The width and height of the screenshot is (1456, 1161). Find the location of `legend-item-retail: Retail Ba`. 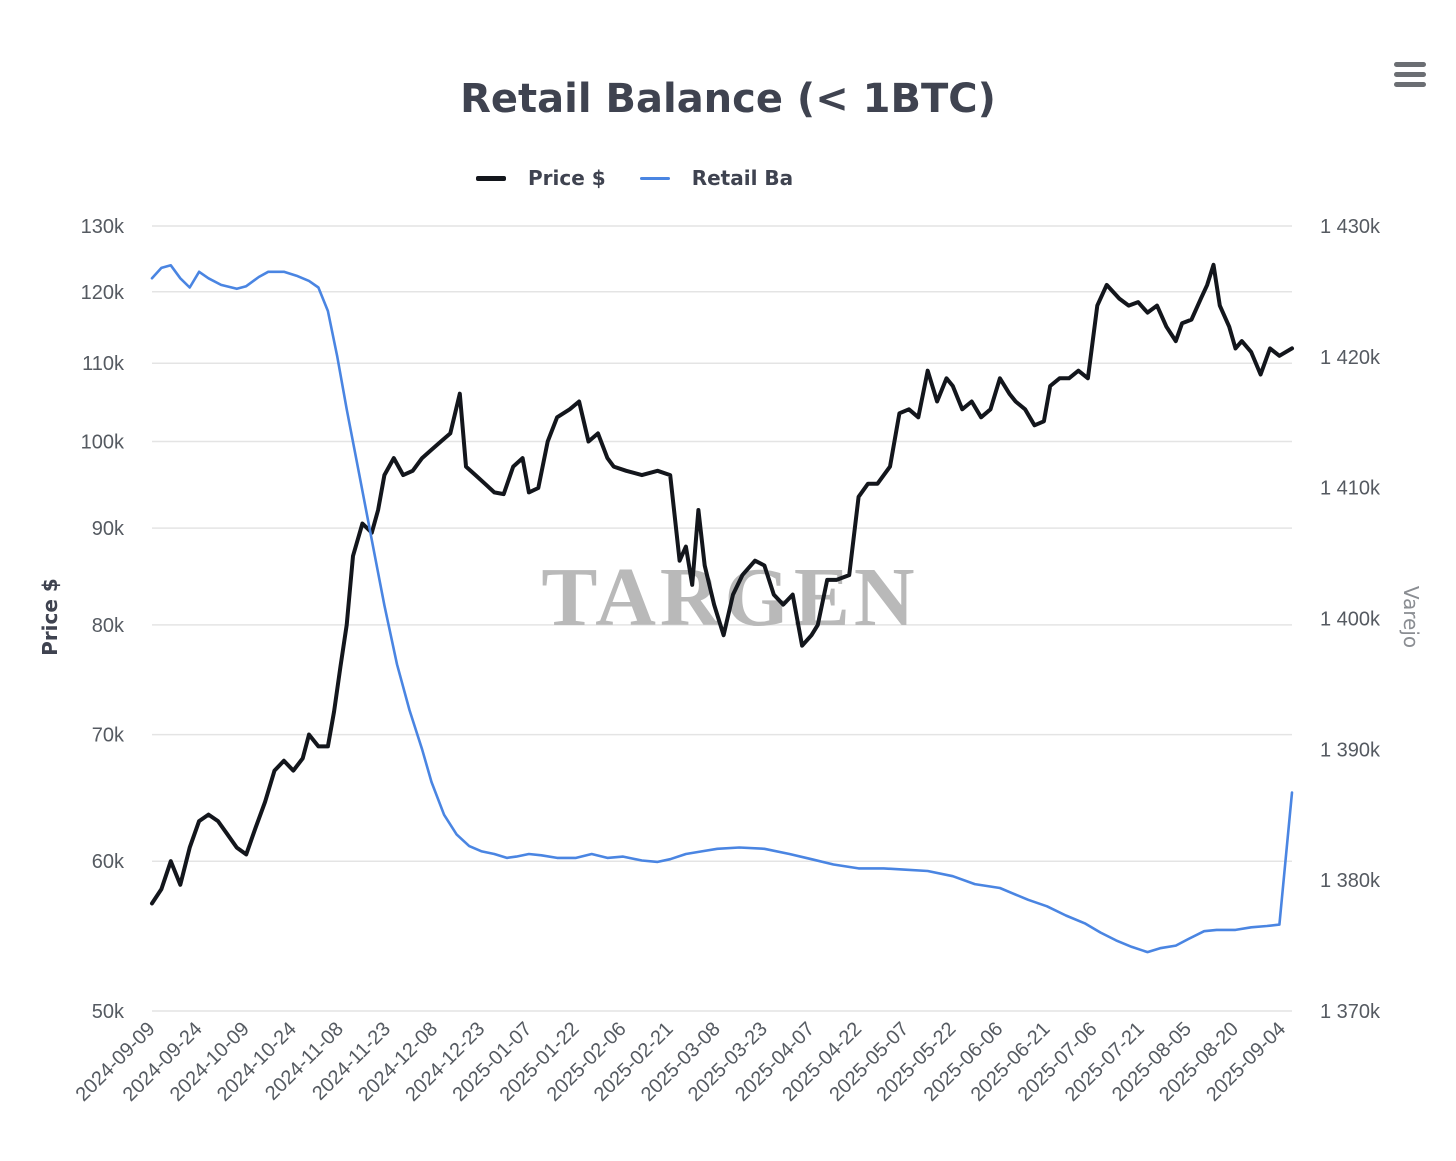

legend-item-retail: Retail Ba is located at coordinates (716, 178).